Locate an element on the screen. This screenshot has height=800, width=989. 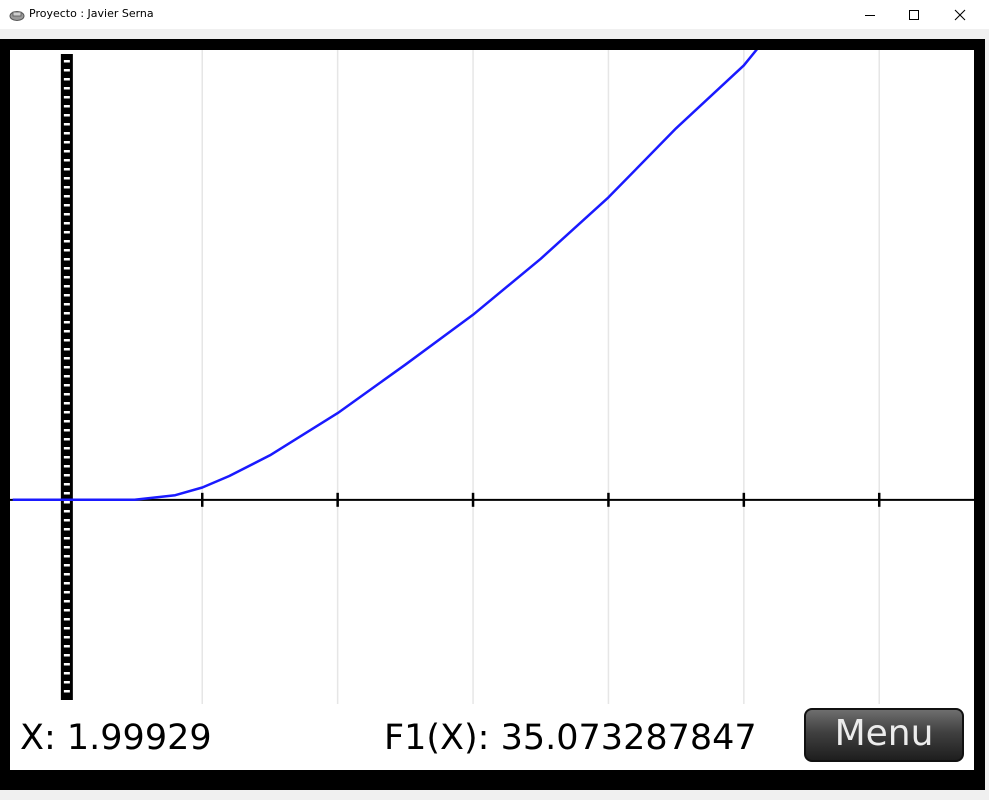
maximize-button is located at coordinates (914, 14).